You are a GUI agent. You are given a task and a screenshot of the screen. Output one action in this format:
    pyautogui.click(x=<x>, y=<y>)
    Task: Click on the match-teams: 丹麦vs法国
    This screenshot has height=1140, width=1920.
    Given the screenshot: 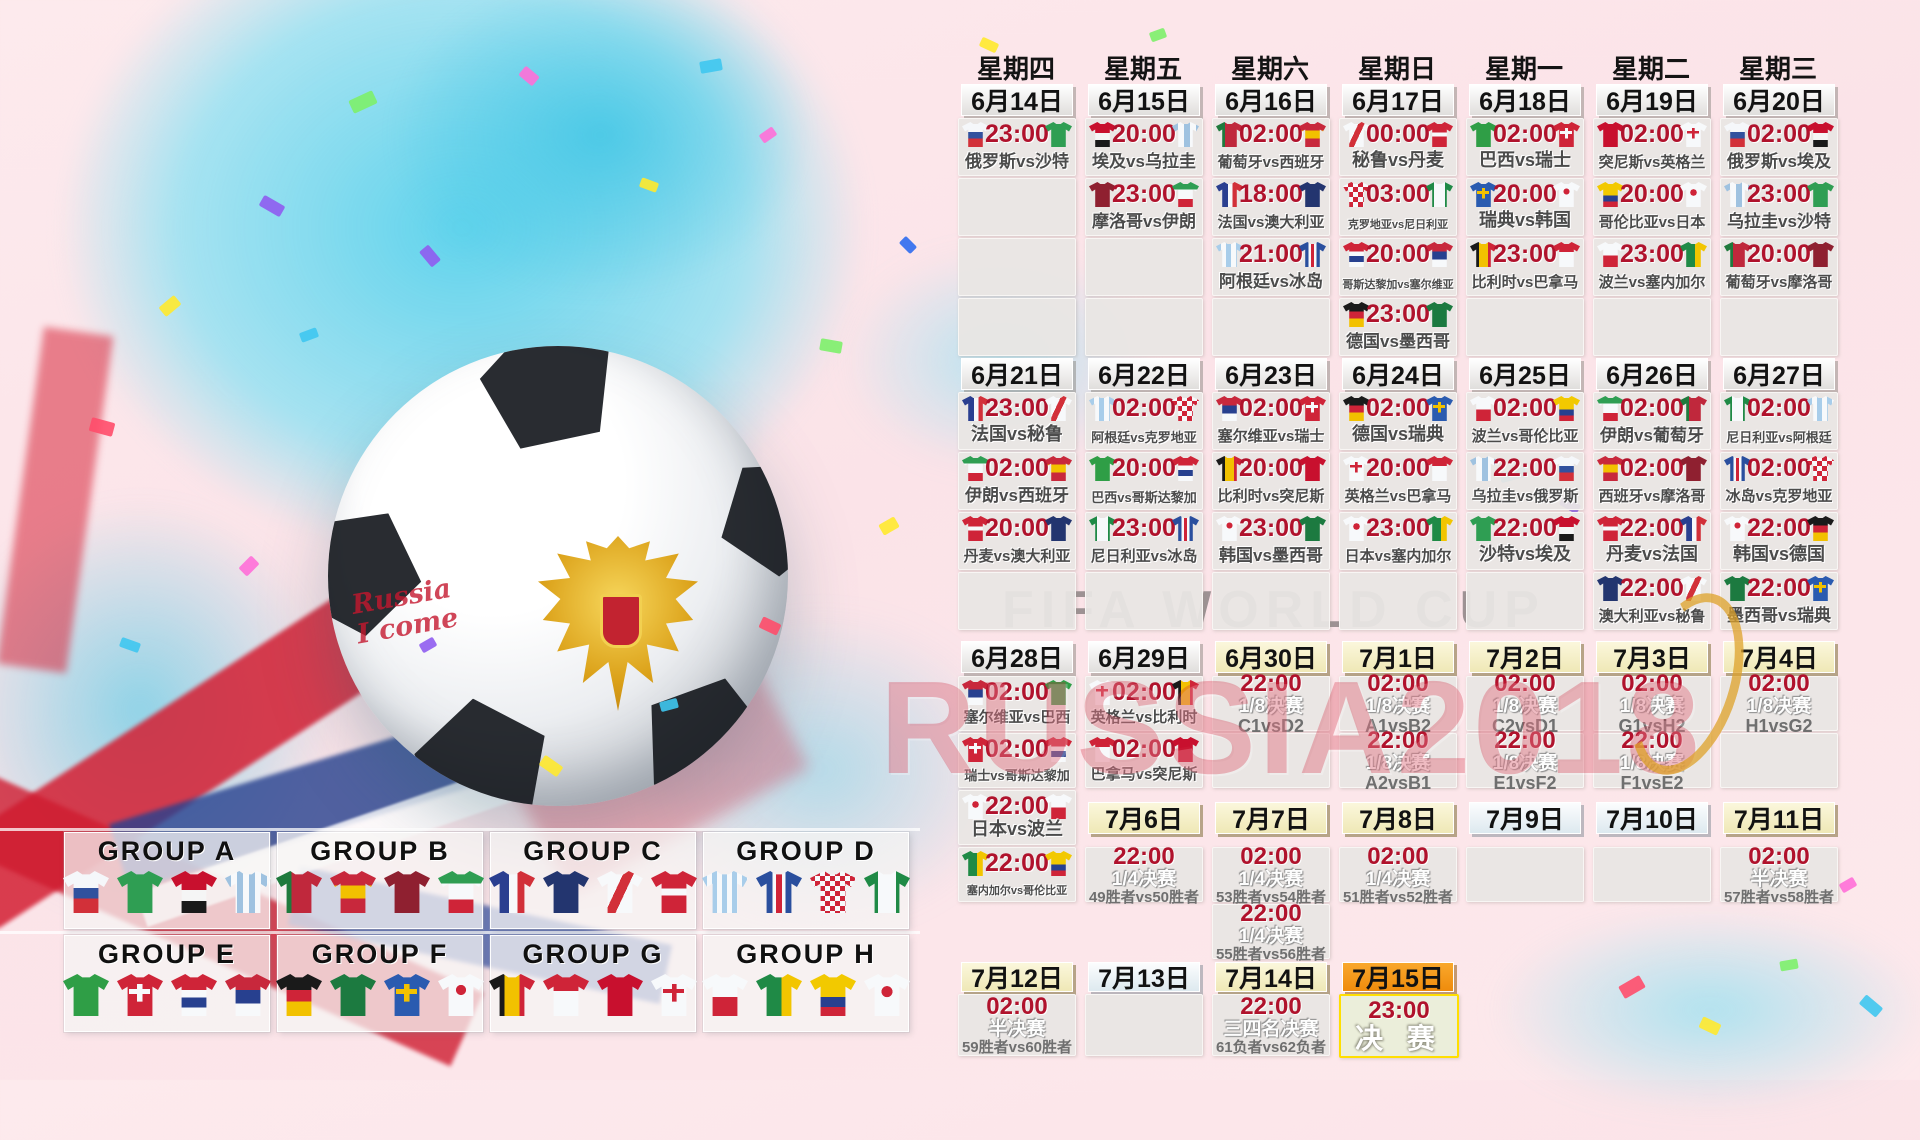 What is the action you would take?
    pyautogui.click(x=1652, y=554)
    